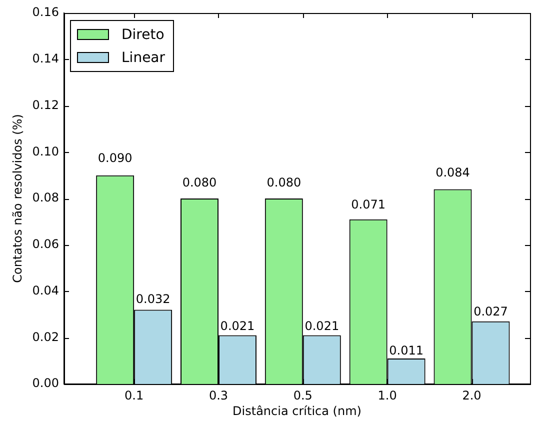  I want to click on x-tick-label: 0.5, so click(302, 395).